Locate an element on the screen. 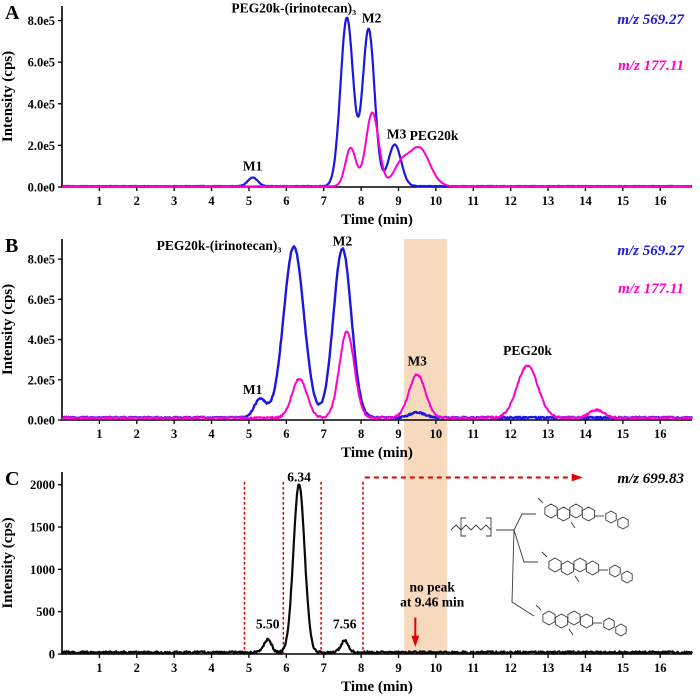  panel-c-letter: C is located at coordinates (12, 479).